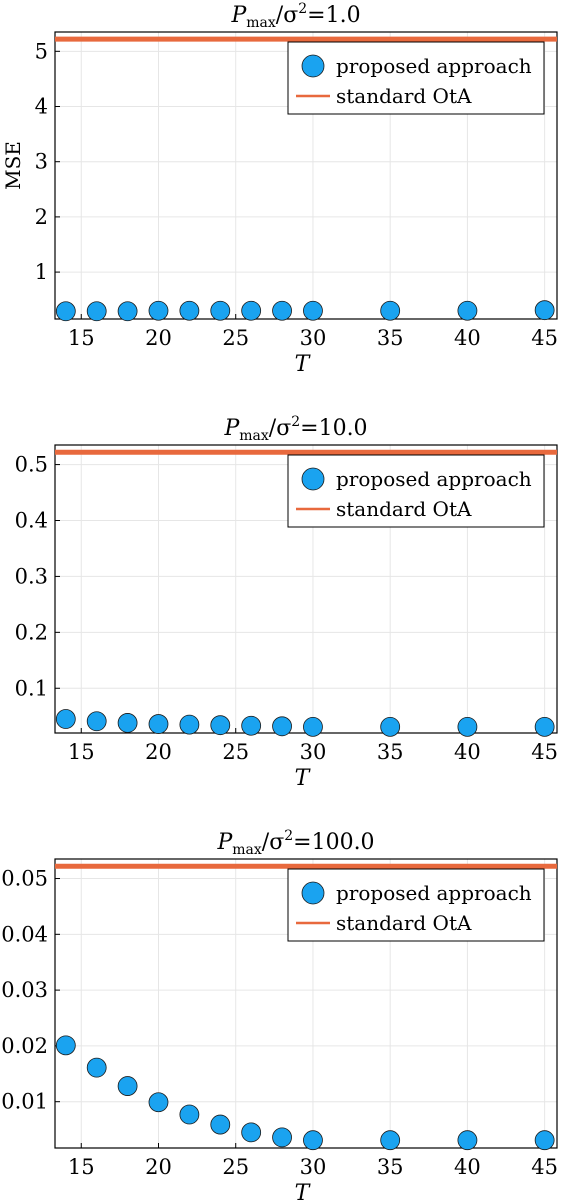 The width and height of the screenshot is (562, 1204). Describe the element at coordinates (24, 879) in the screenshot. I see `y-tick-label: 0.05` at that location.